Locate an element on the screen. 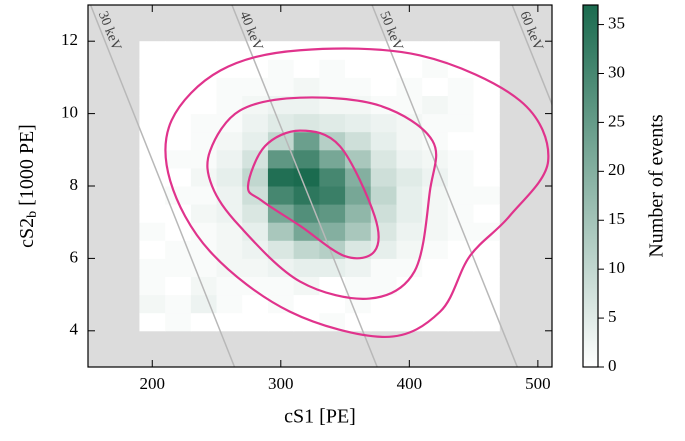 The height and width of the screenshot is (441, 685). energy-line is located at coordinates (531, 56).